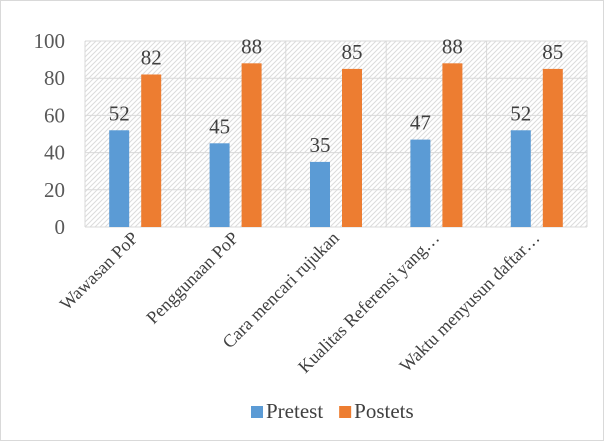 The width and height of the screenshot is (606, 443). I want to click on data-label: 47, so click(420, 123).